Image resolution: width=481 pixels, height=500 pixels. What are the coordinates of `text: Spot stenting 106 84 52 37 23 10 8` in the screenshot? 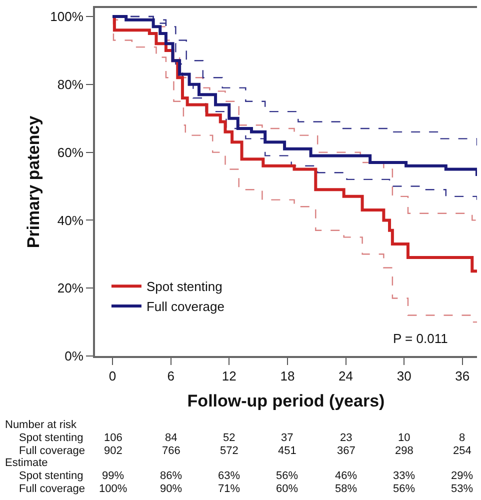 It's located at (242, 438).